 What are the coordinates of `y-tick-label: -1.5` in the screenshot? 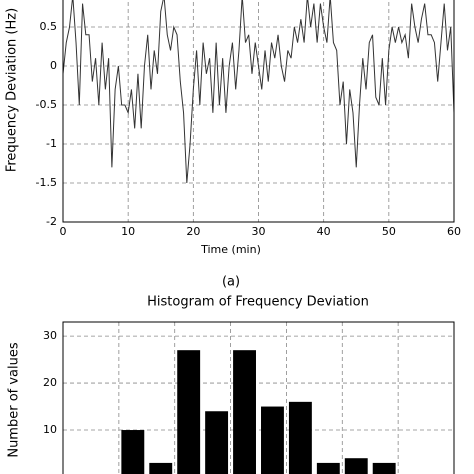 It's located at (46, 182).